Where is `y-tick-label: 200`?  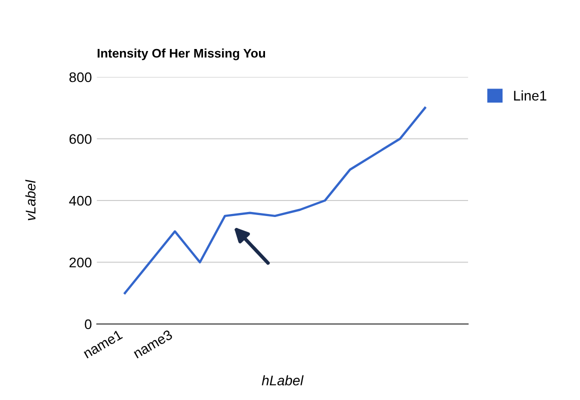 y-tick-label: 200 is located at coordinates (81, 263).